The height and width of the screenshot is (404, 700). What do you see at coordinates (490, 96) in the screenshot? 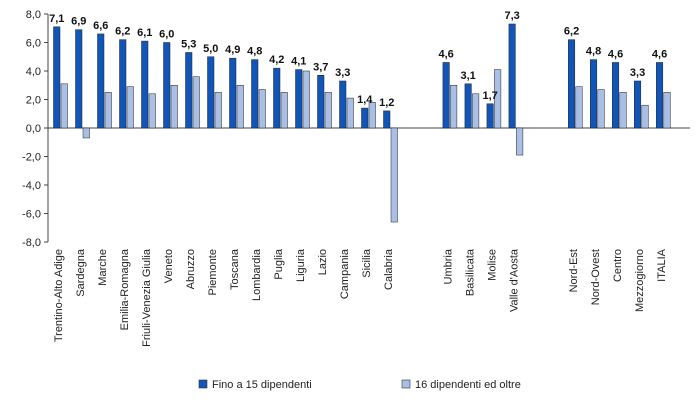
I see `value-label: 1,7` at bounding box center [490, 96].